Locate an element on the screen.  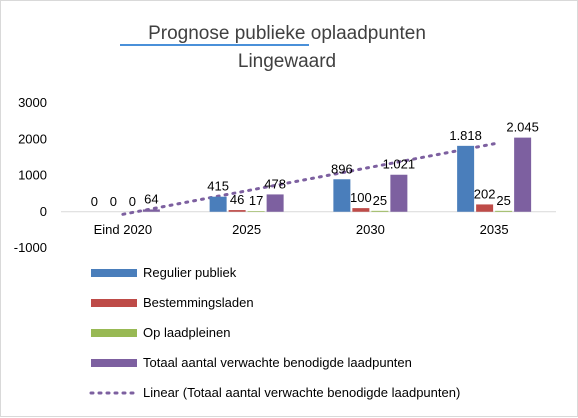
data-label: 46 is located at coordinates (237, 199).